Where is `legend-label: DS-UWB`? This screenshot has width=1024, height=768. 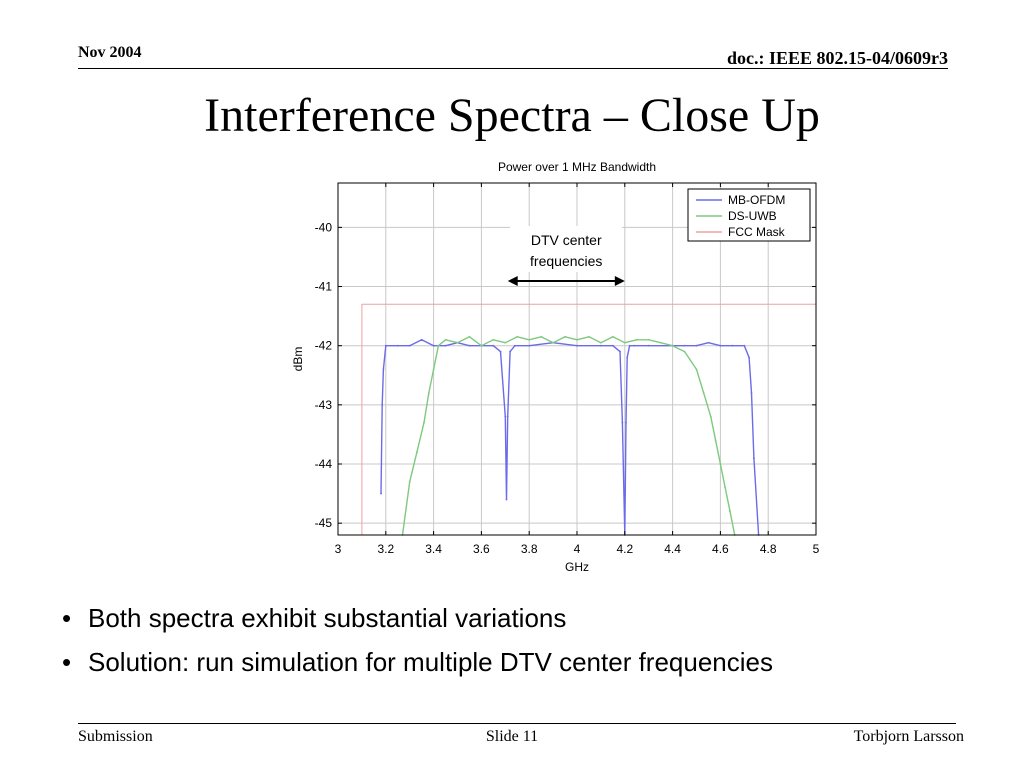
legend-label: DS-UWB is located at coordinates (752, 216).